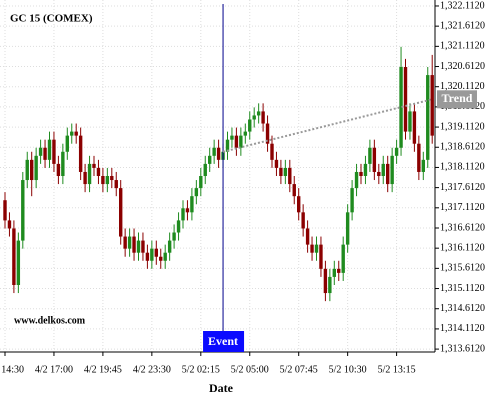  I want to click on chart-title: GC 15 (COMEX), so click(51, 19).